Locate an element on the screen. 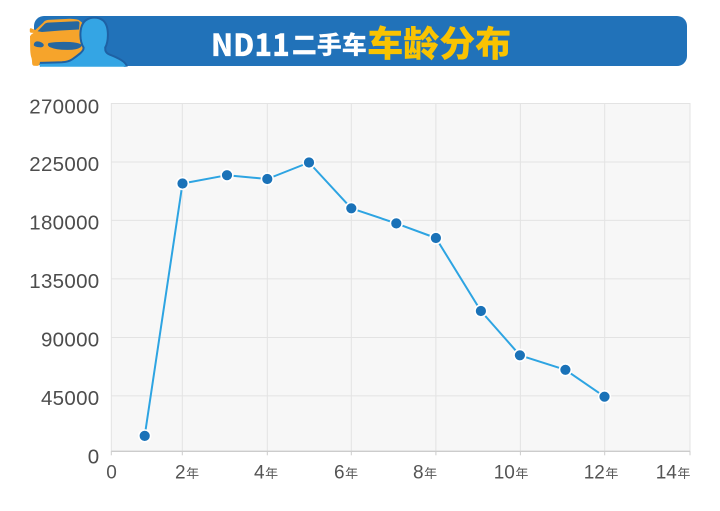 The width and height of the screenshot is (720, 511). svg-text: 270000 is located at coordinates (64, 107).